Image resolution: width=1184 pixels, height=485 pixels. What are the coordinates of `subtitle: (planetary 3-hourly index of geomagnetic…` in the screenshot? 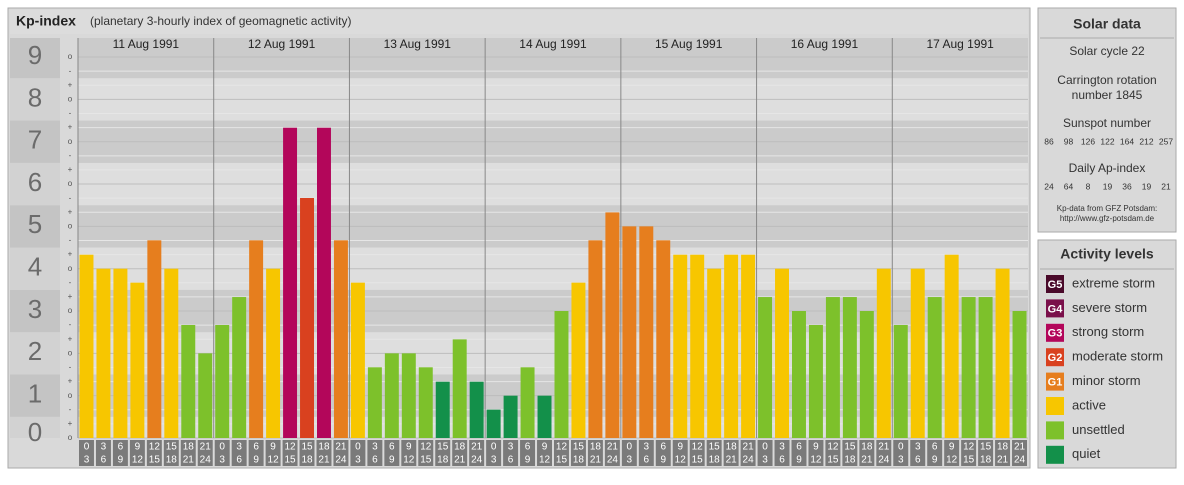 It's located at (220, 21).